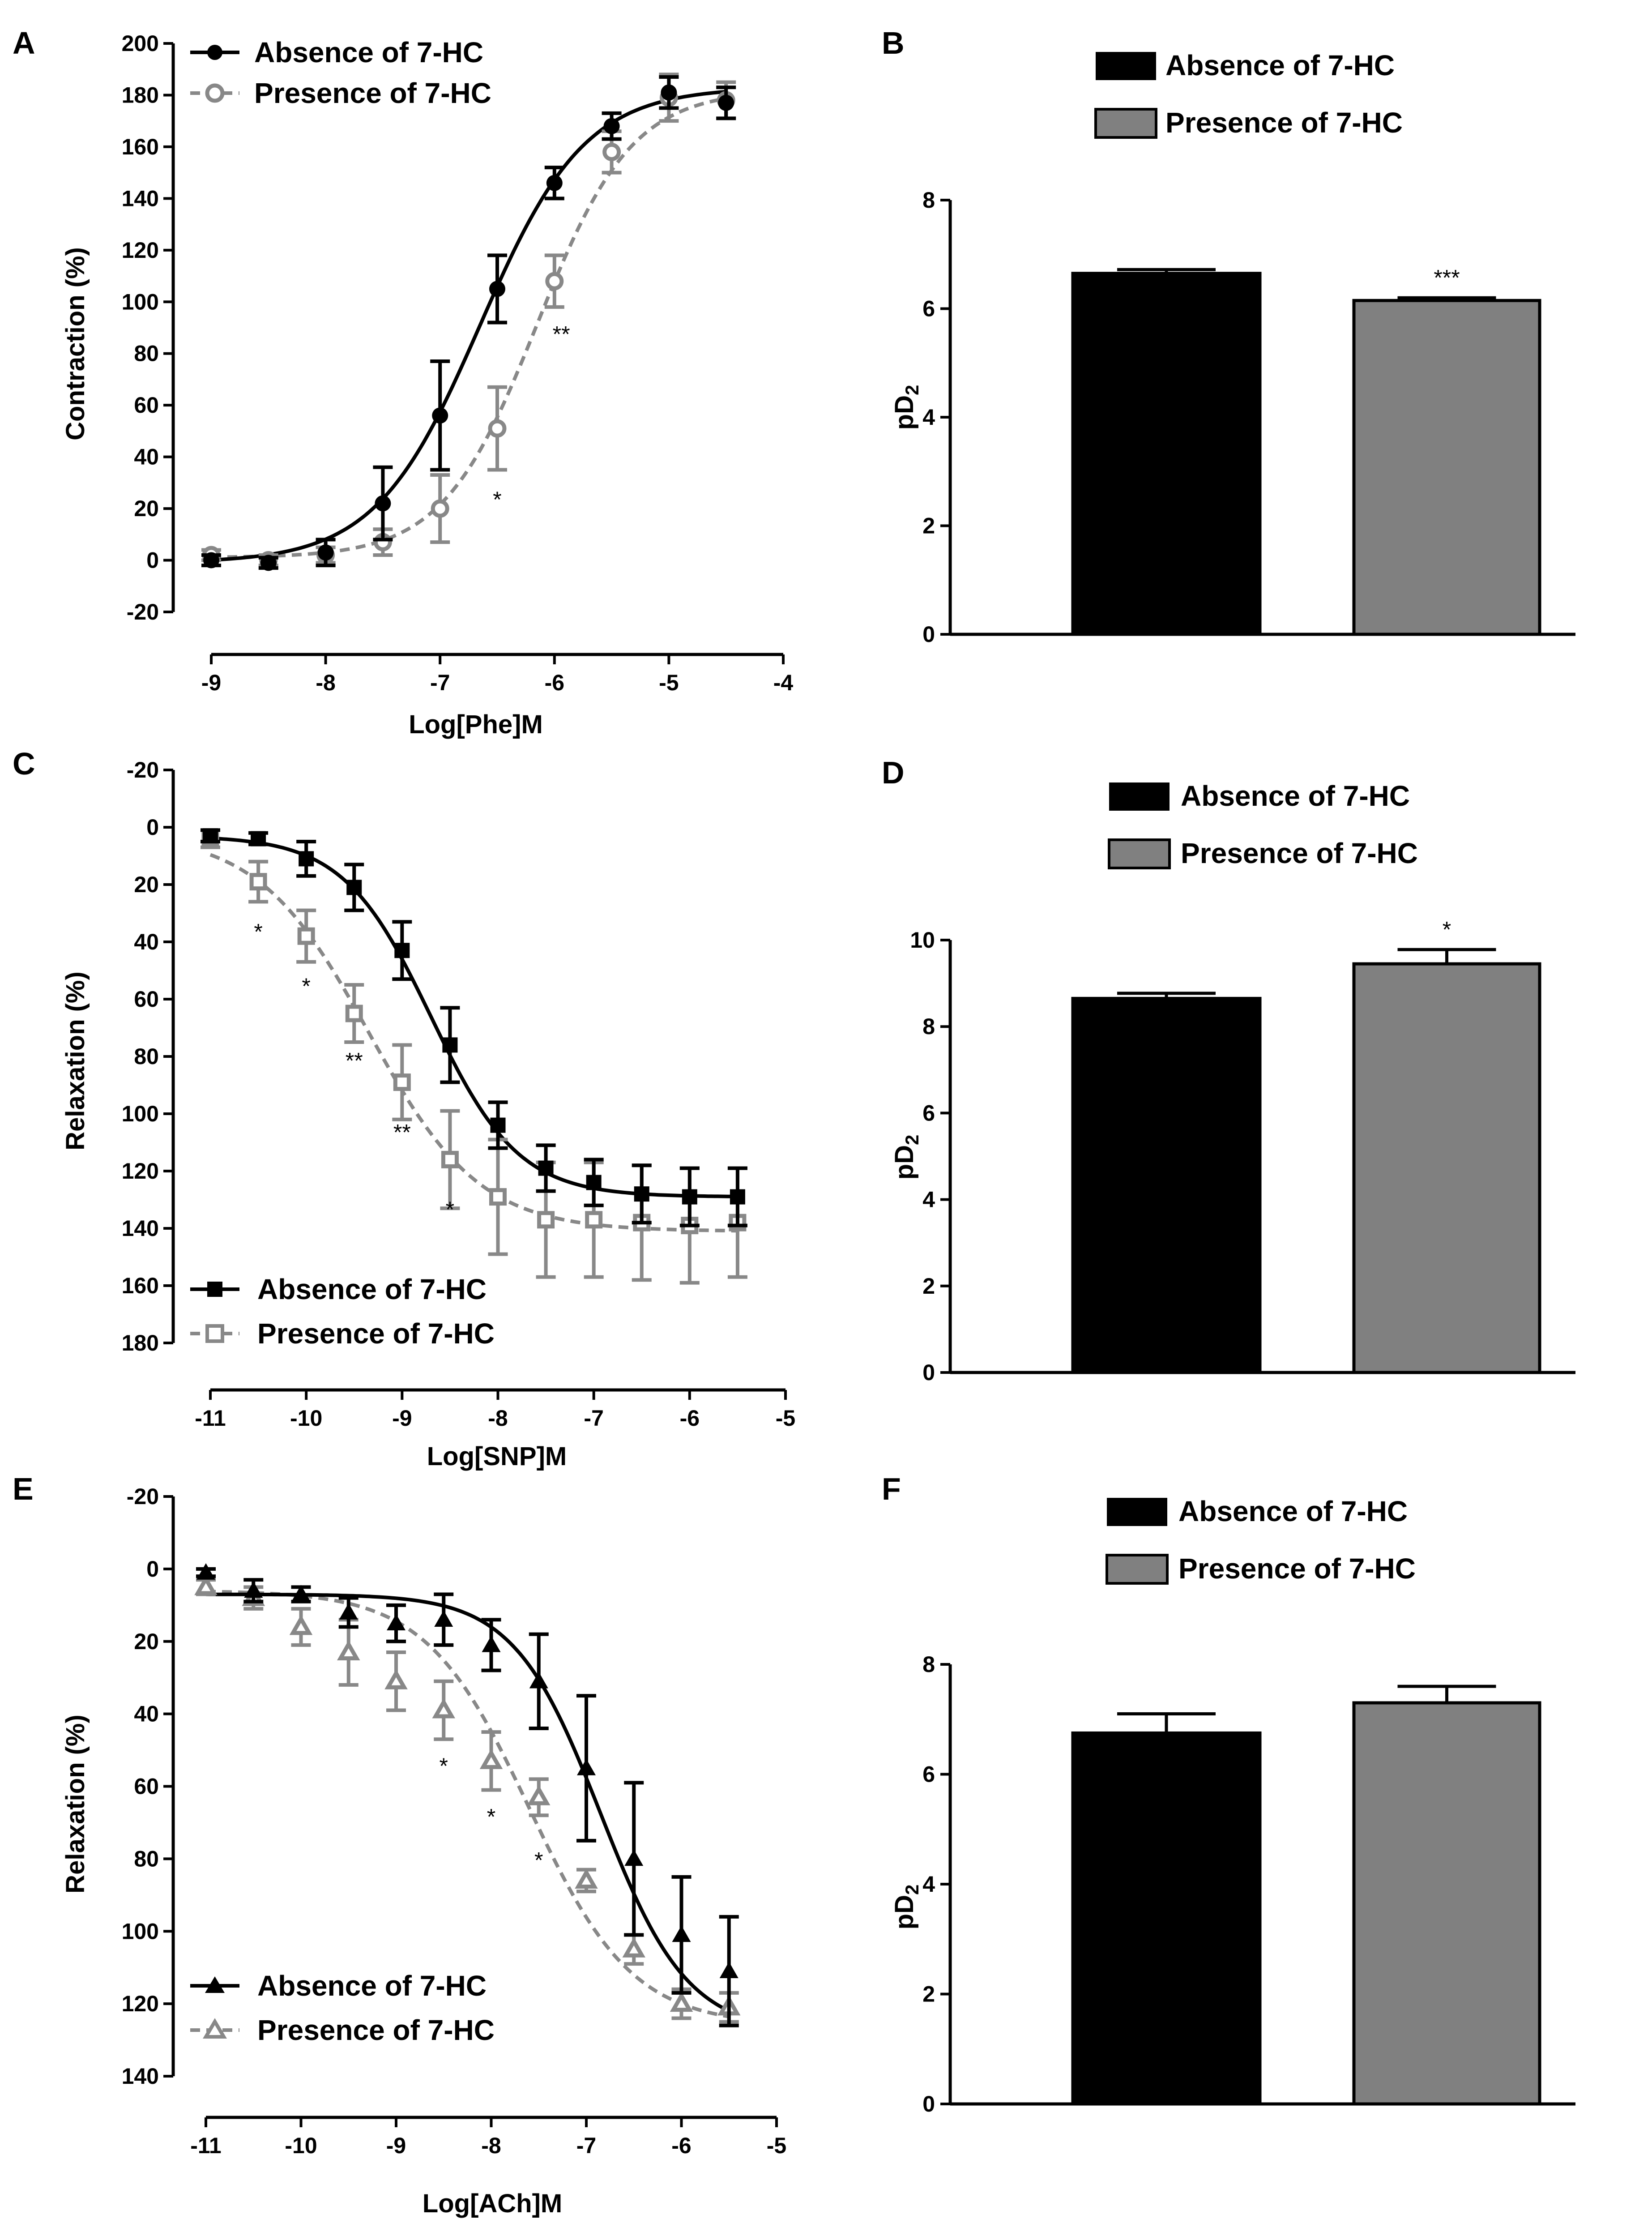 The width and height of the screenshot is (1652, 2219). Describe the element at coordinates (1446, 1168) in the screenshot. I see `panel-d-presence-bar` at that location.